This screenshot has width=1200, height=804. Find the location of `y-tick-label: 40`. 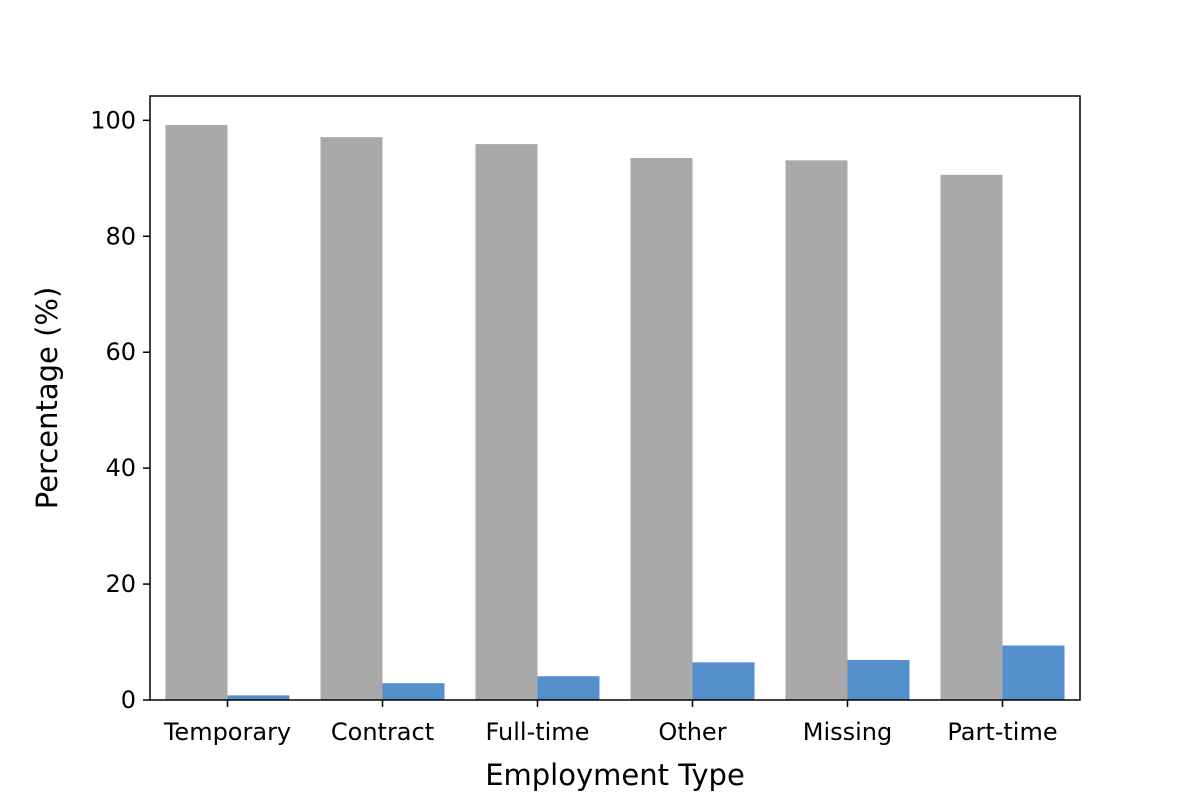

y-tick-label: 40 is located at coordinates (120, 468).